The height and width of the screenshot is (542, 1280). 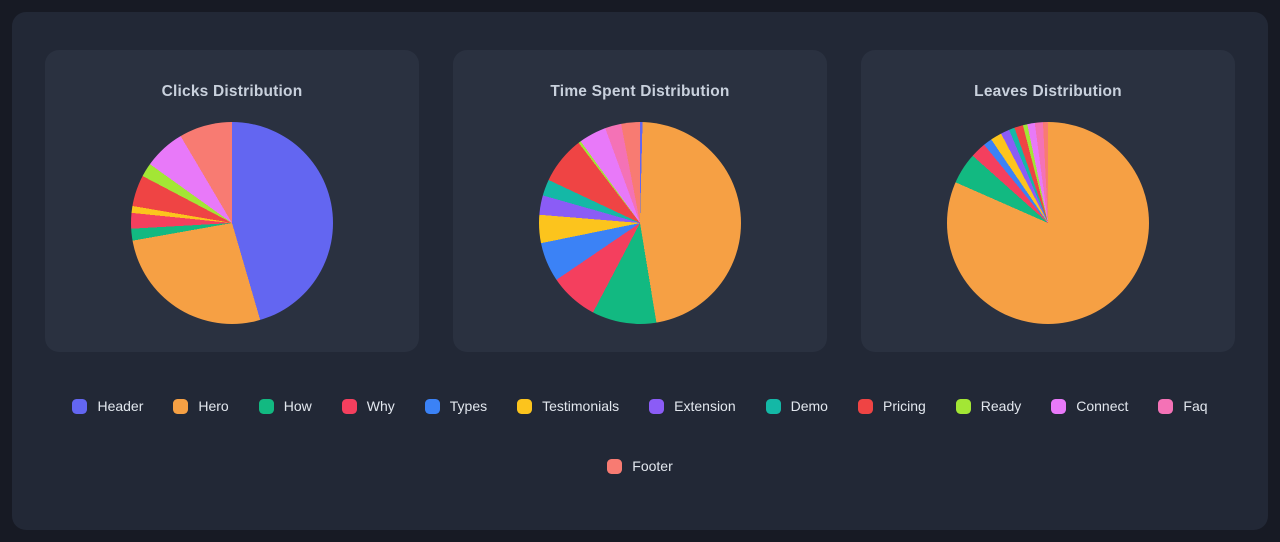 What do you see at coordinates (1048, 223) in the screenshot?
I see `pie-chart-leaves` at bounding box center [1048, 223].